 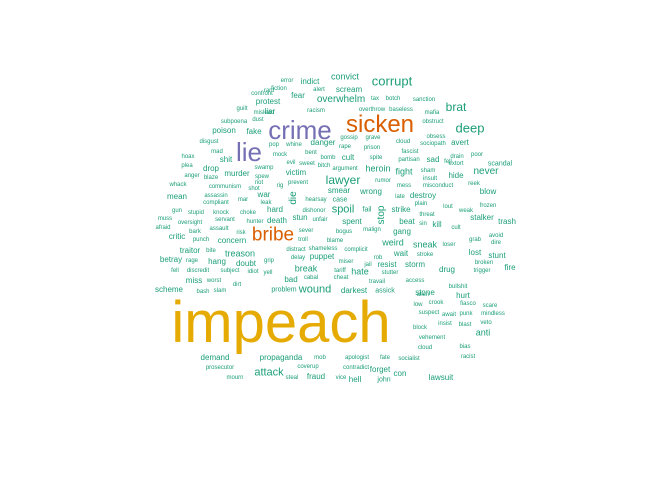 What do you see at coordinates (241, 233) in the screenshot?
I see `word-risk: risk` at bounding box center [241, 233].